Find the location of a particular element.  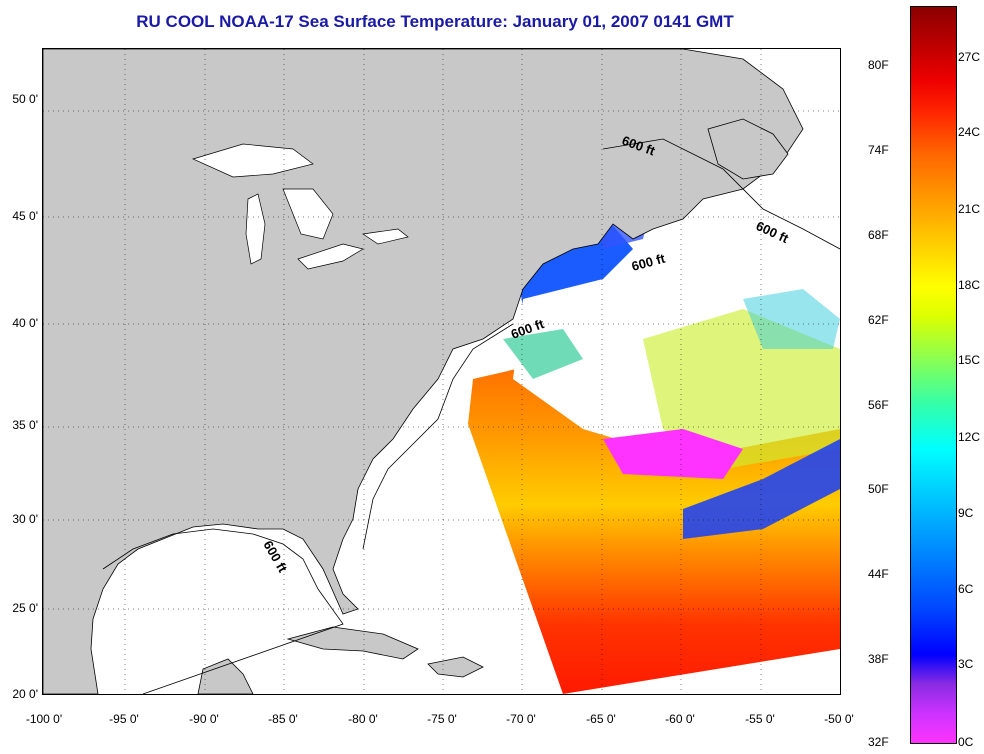

lat-label: 35 0' is located at coordinates (25, 425).